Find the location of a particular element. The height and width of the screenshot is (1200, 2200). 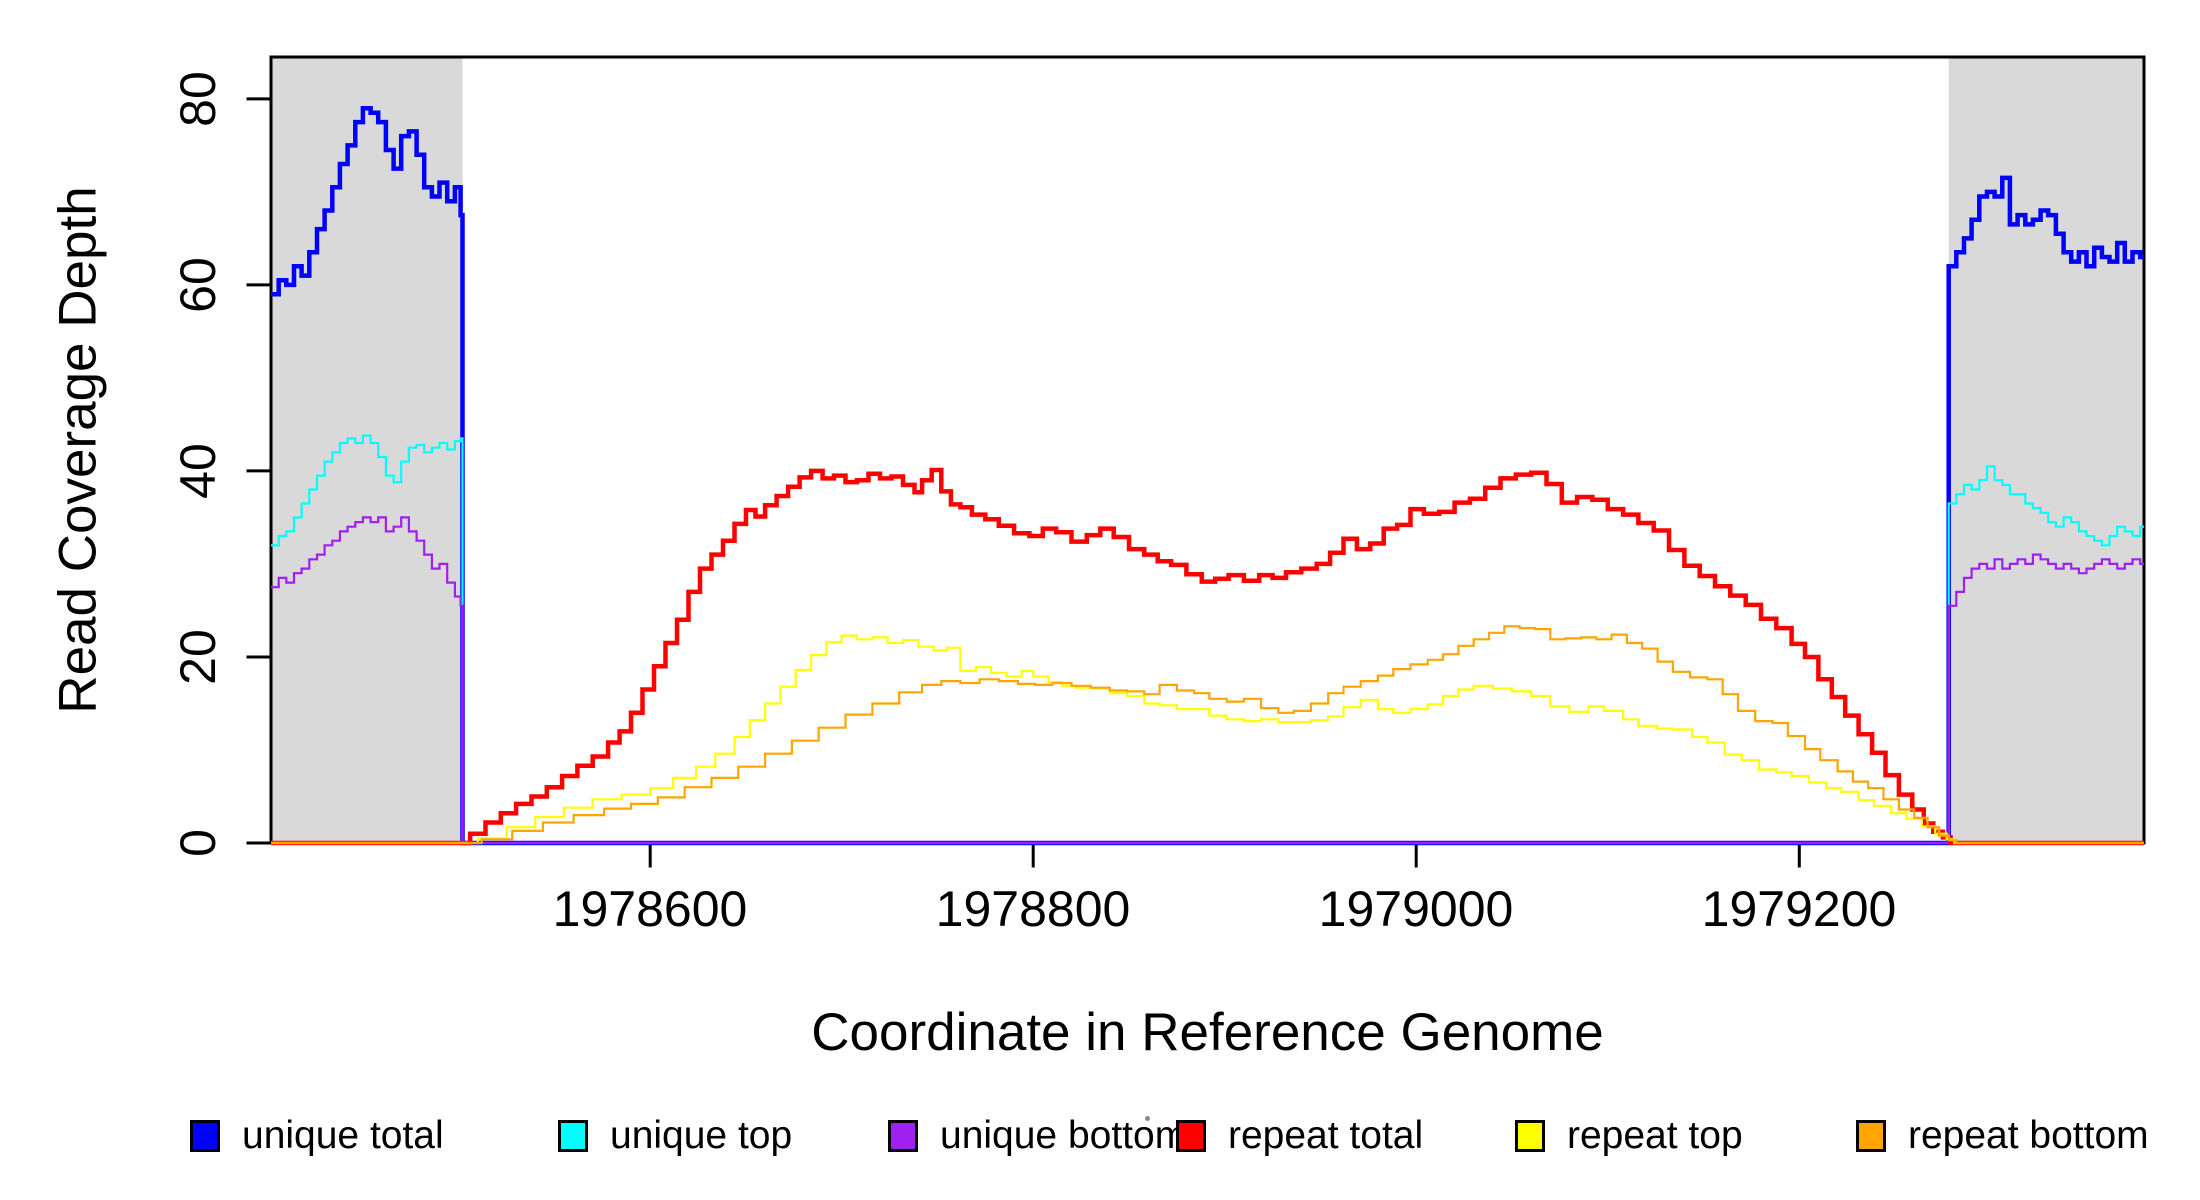

x-tick-label: 1979200 is located at coordinates (1799, 909).